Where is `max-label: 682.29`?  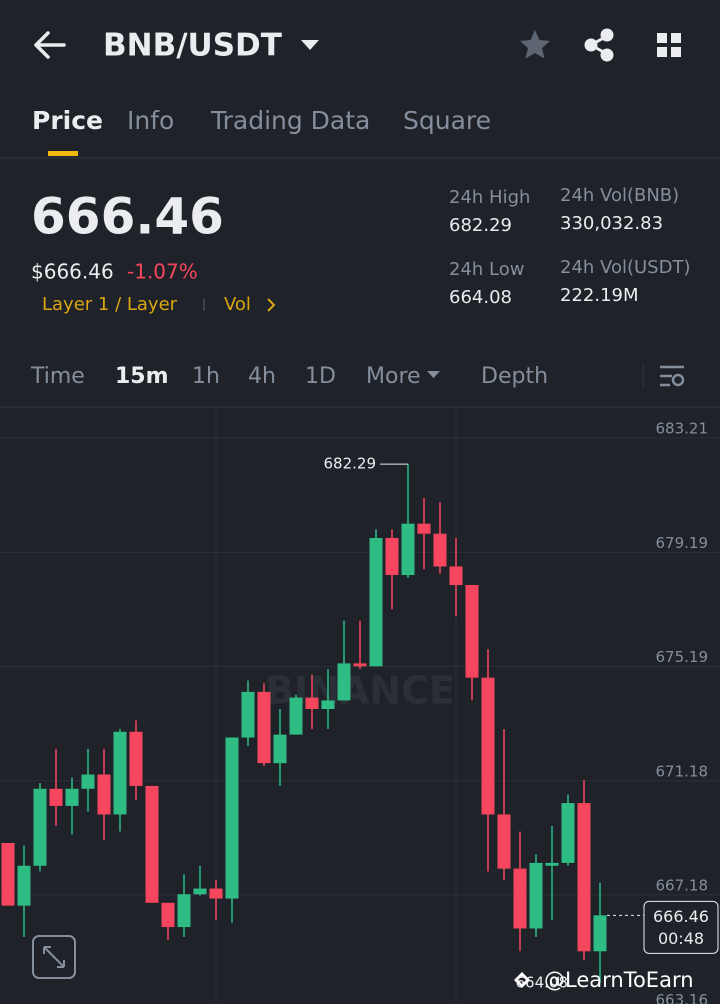
max-label: 682.29 is located at coordinates (350, 464).